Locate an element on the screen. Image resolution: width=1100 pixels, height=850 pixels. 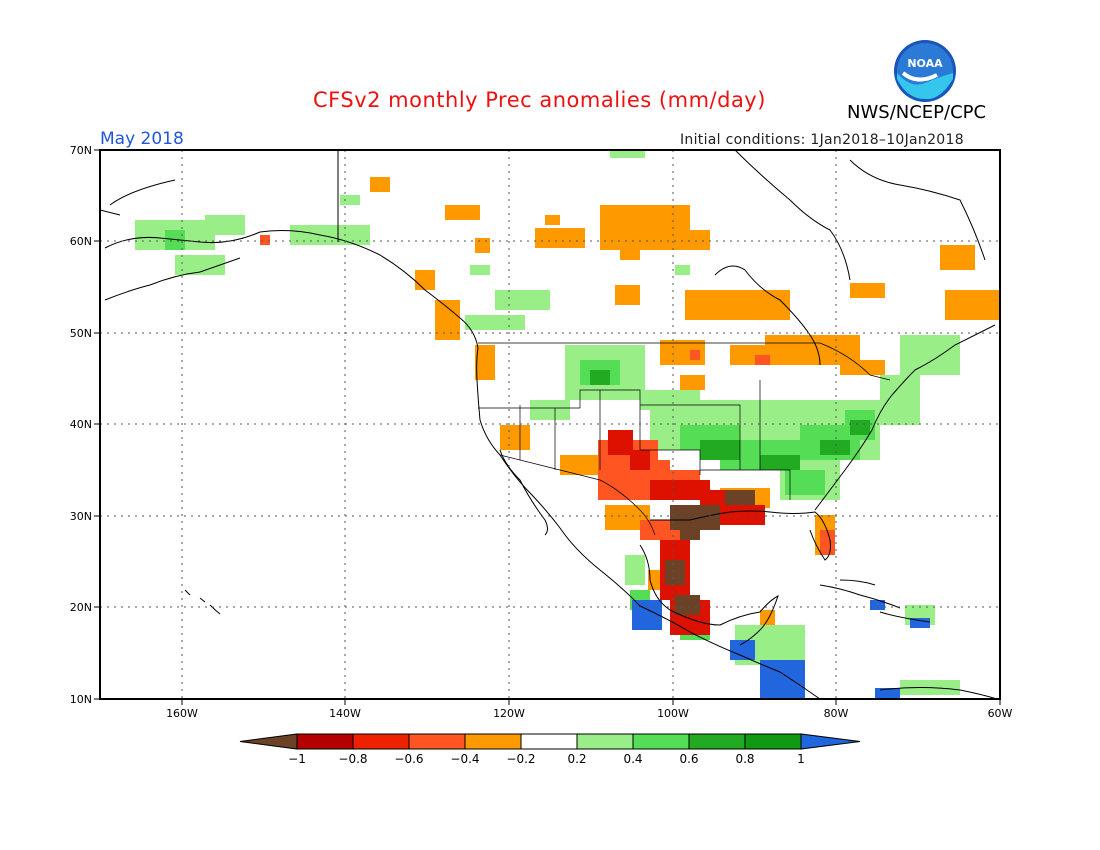
lat-label: 50N is located at coordinates (81, 333).